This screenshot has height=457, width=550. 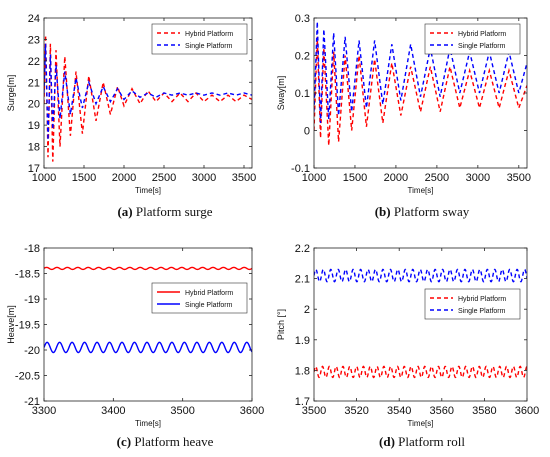 I want to click on y-tick-label: 19, so click(x=34, y=126).